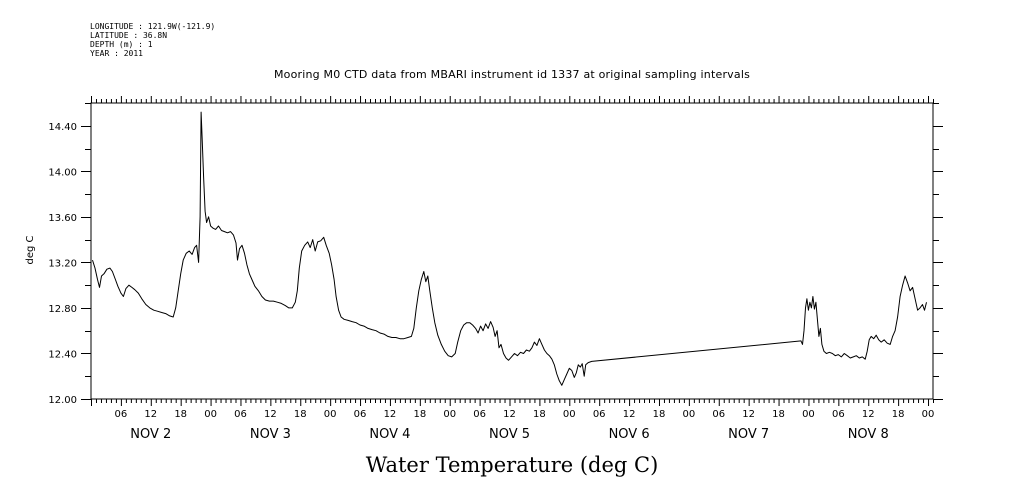  I want to click on y-tick-label: 13.60, so click(62, 218).